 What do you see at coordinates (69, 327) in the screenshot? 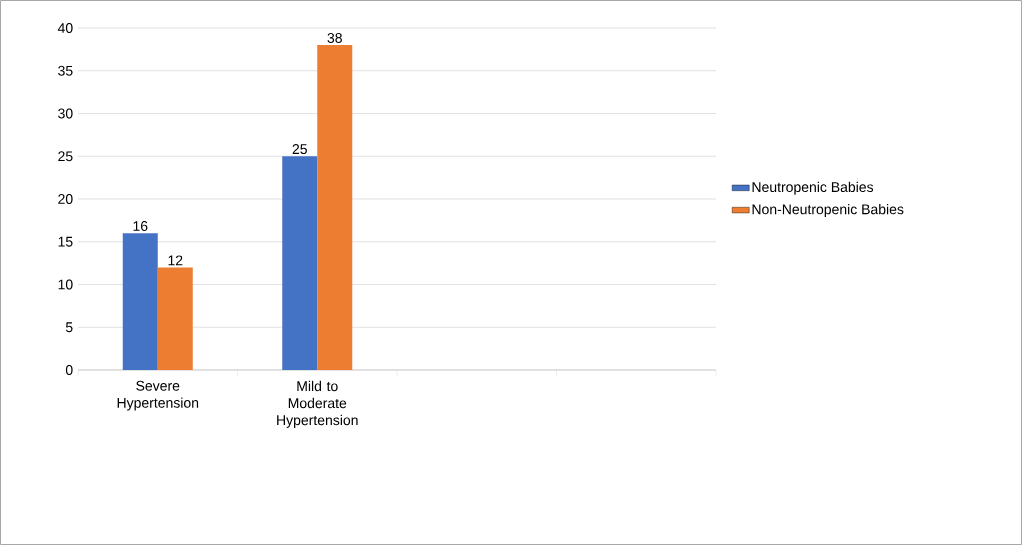
I see `y-tick-label: 5` at bounding box center [69, 327].